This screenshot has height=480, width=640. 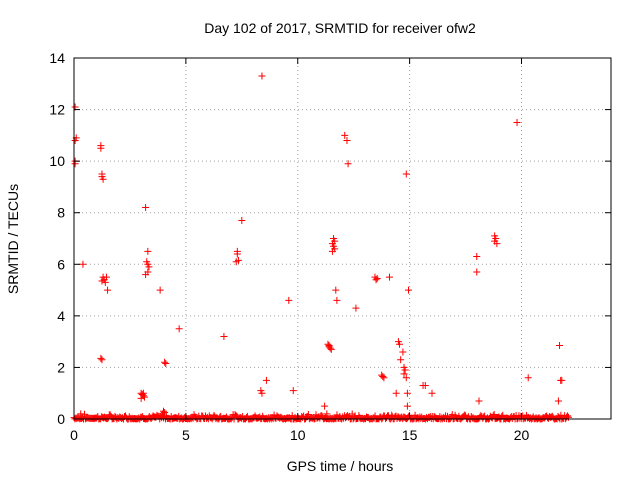 I want to click on y-tick-label: 12, so click(x=57, y=110).